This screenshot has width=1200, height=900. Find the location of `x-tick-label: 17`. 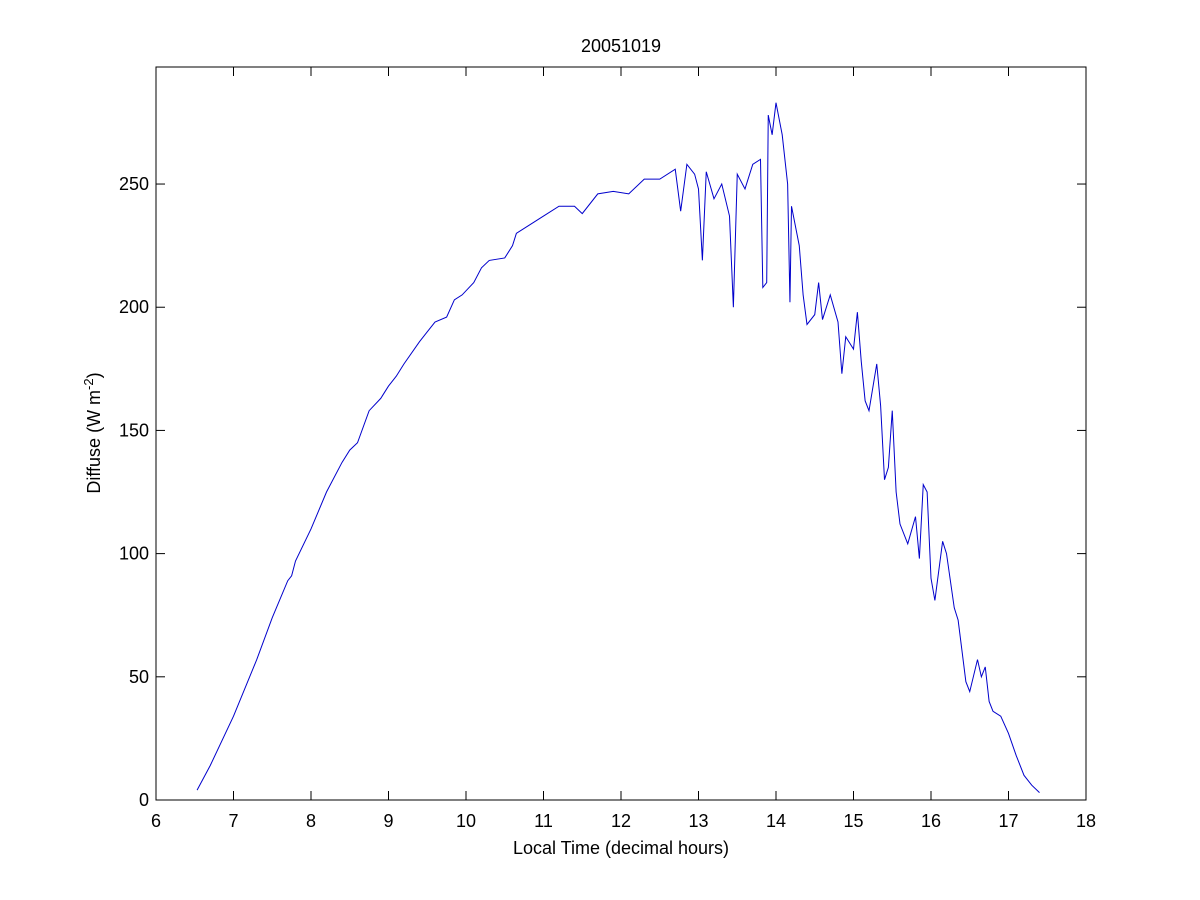

x-tick-label: 17 is located at coordinates (1008, 821).